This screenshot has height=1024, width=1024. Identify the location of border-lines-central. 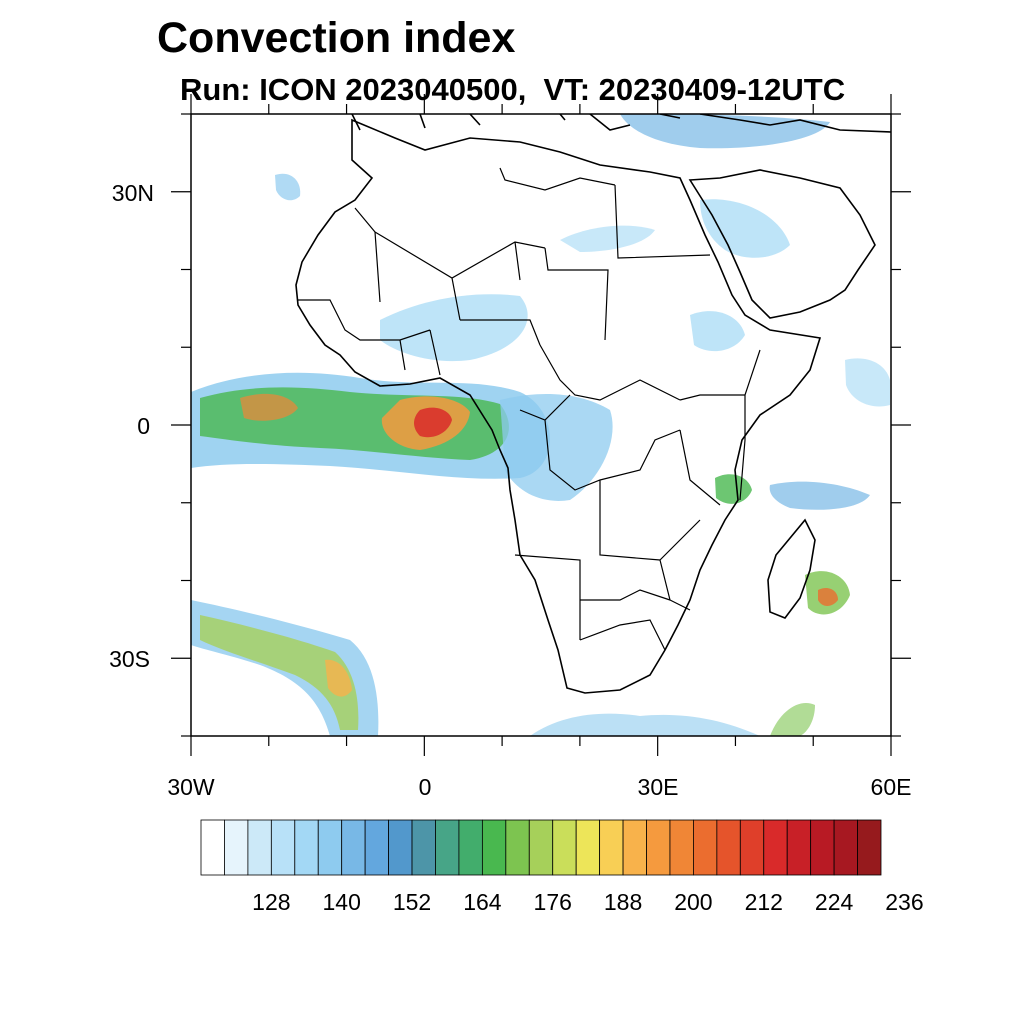
(600, 452).